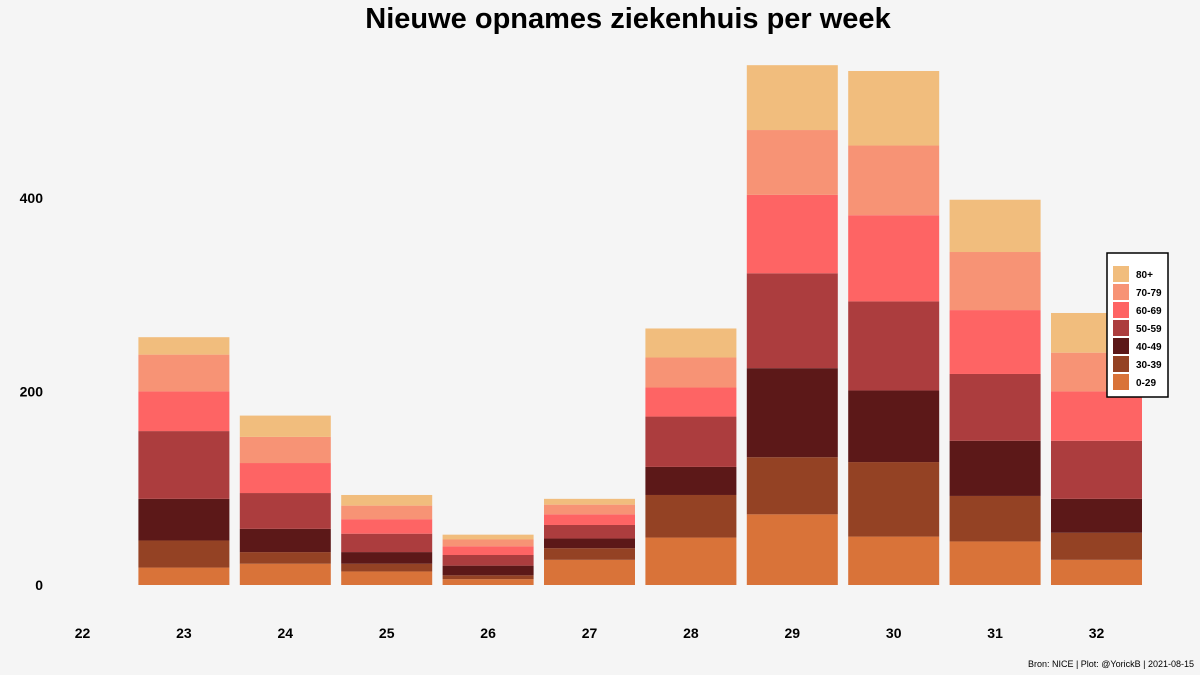 Image resolution: width=1200 pixels, height=675 pixels. What do you see at coordinates (387, 633) in the screenshot?
I see `x-tick-label: 25` at bounding box center [387, 633].